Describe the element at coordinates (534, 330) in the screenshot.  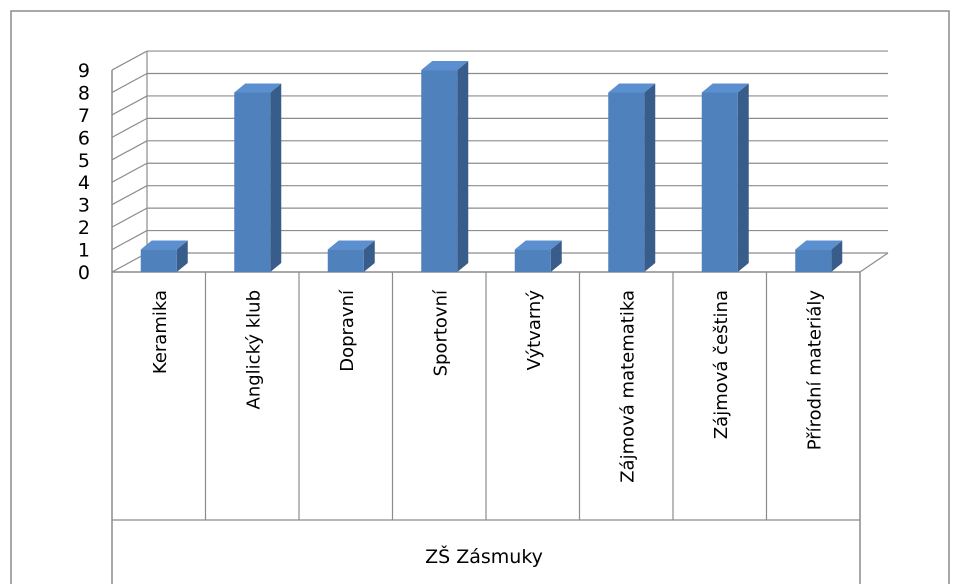
I see `category-label: Výtvarný` at that location.